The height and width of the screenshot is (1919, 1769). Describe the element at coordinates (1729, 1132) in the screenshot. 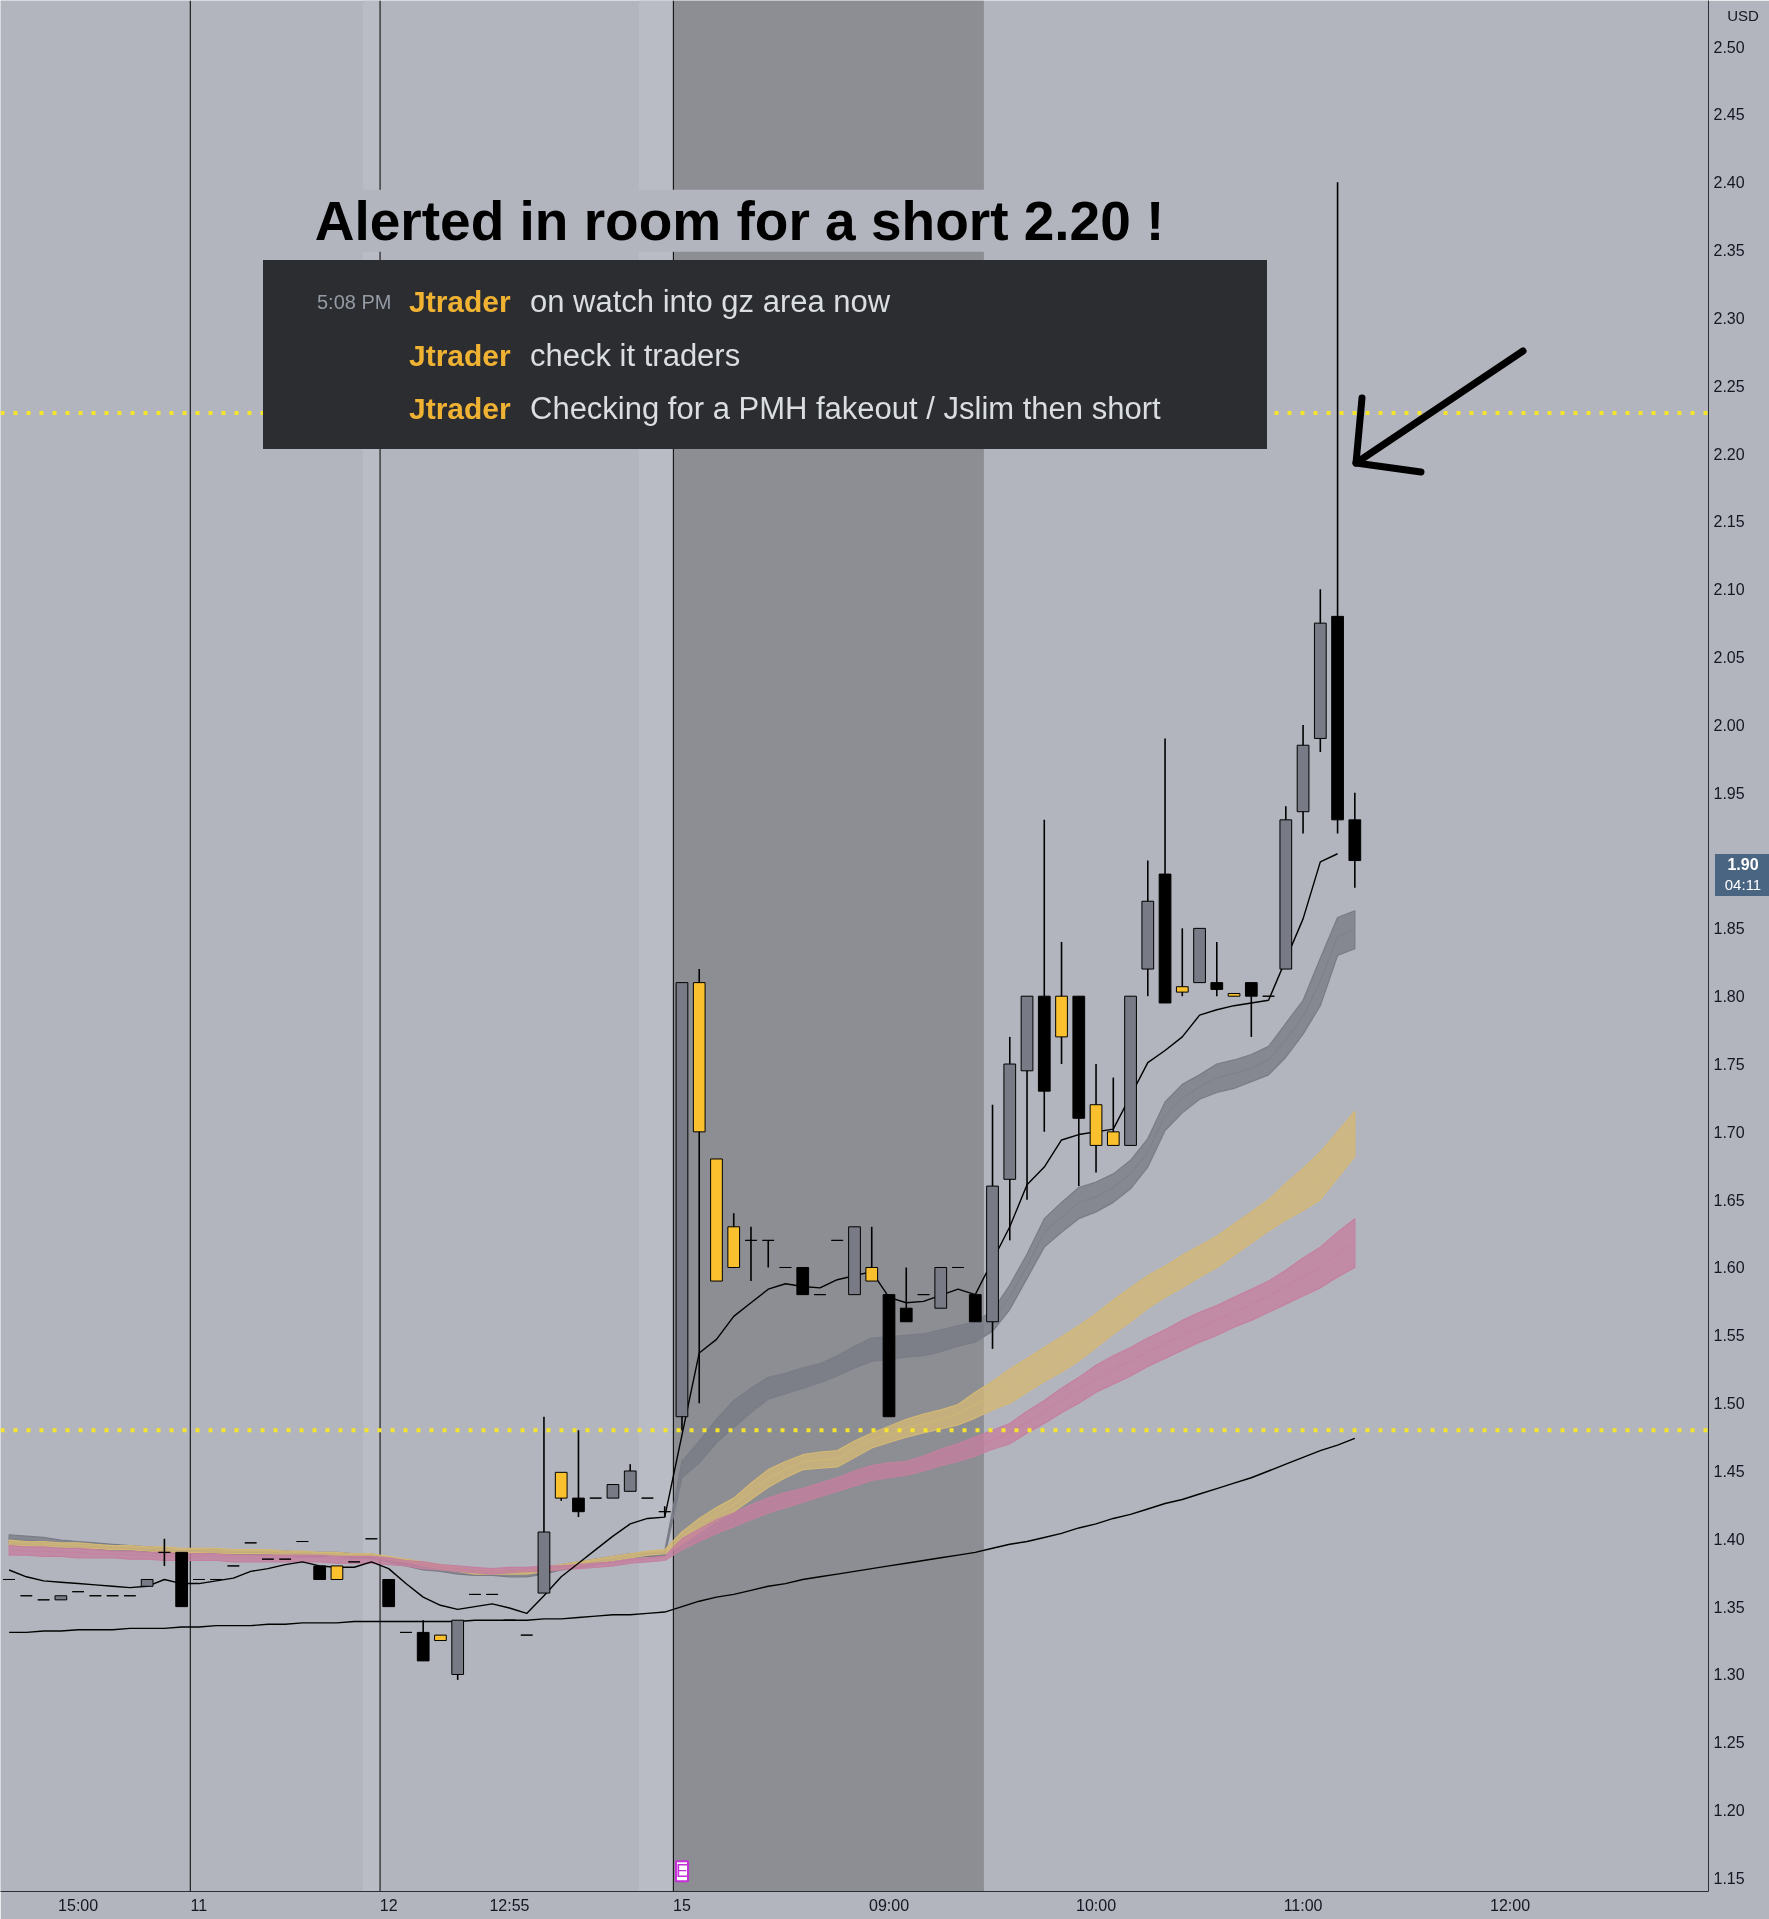

I see `y-tick-label: 1.70` at that location.